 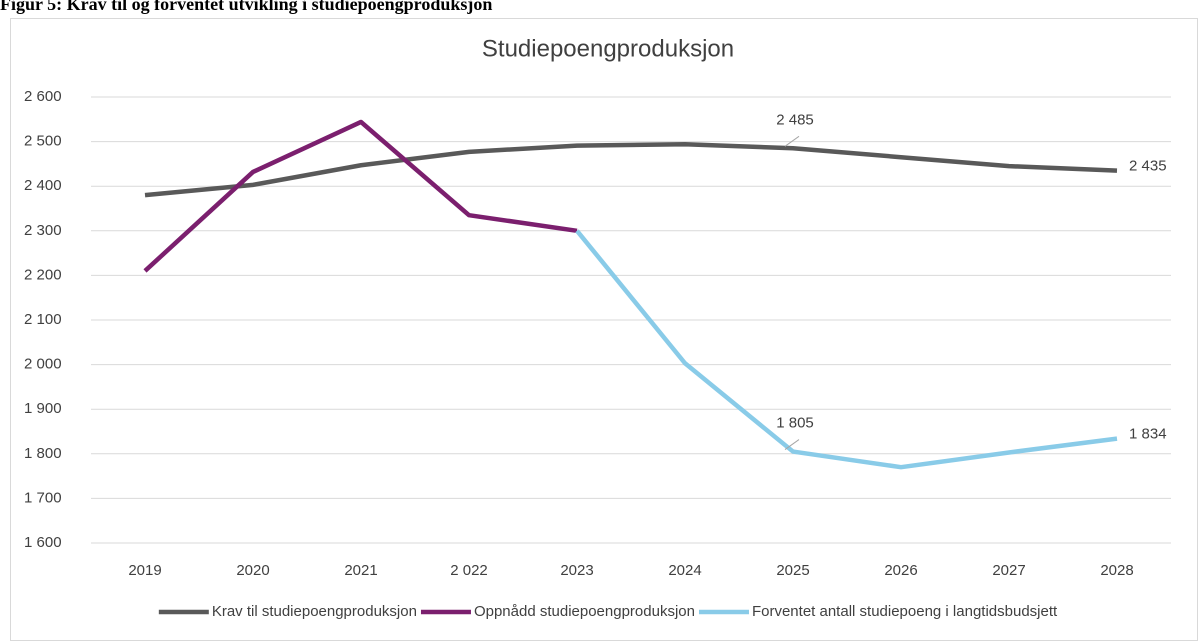 What do you see at coordinates (43, 364) in the screenshot?
I see `y-tick-label: 2 000` at bounding box center [43, 364].